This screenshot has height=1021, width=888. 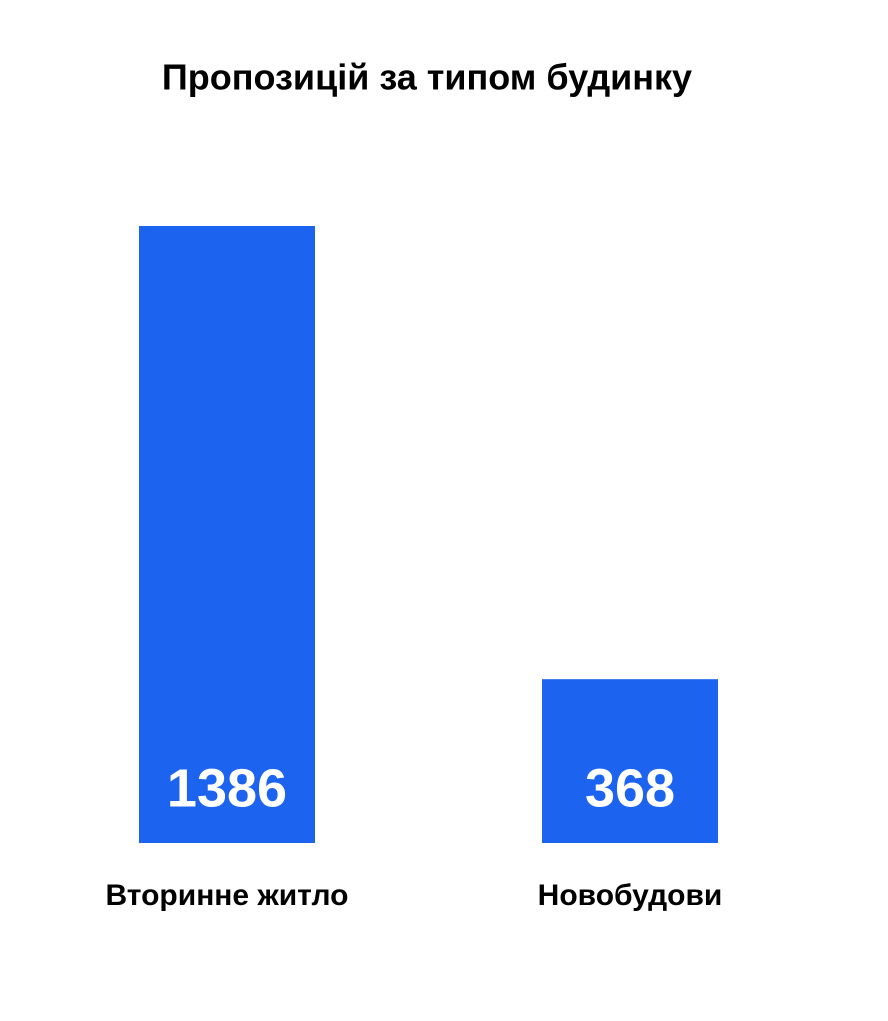 What do you see at coordinates (227, 788) in the screenshot?
I see `value-label: 1386` at bounding box center [227, 788].